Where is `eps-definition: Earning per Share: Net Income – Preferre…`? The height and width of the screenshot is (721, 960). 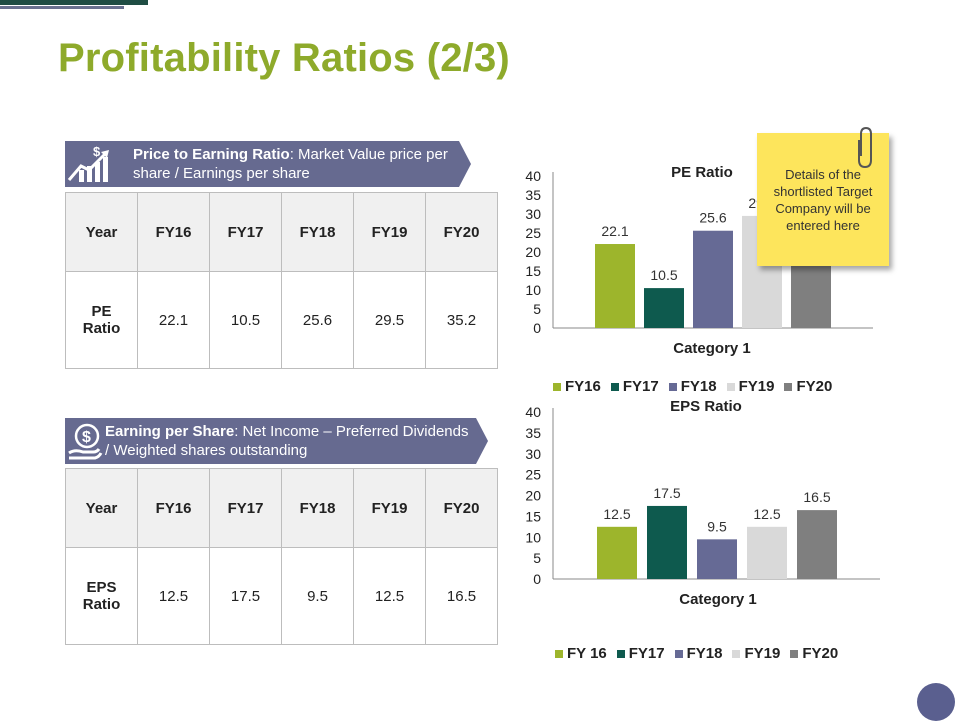 eps-definition: Earning per Share: Net Income – Preferre… is located at coordinates (296, 441).